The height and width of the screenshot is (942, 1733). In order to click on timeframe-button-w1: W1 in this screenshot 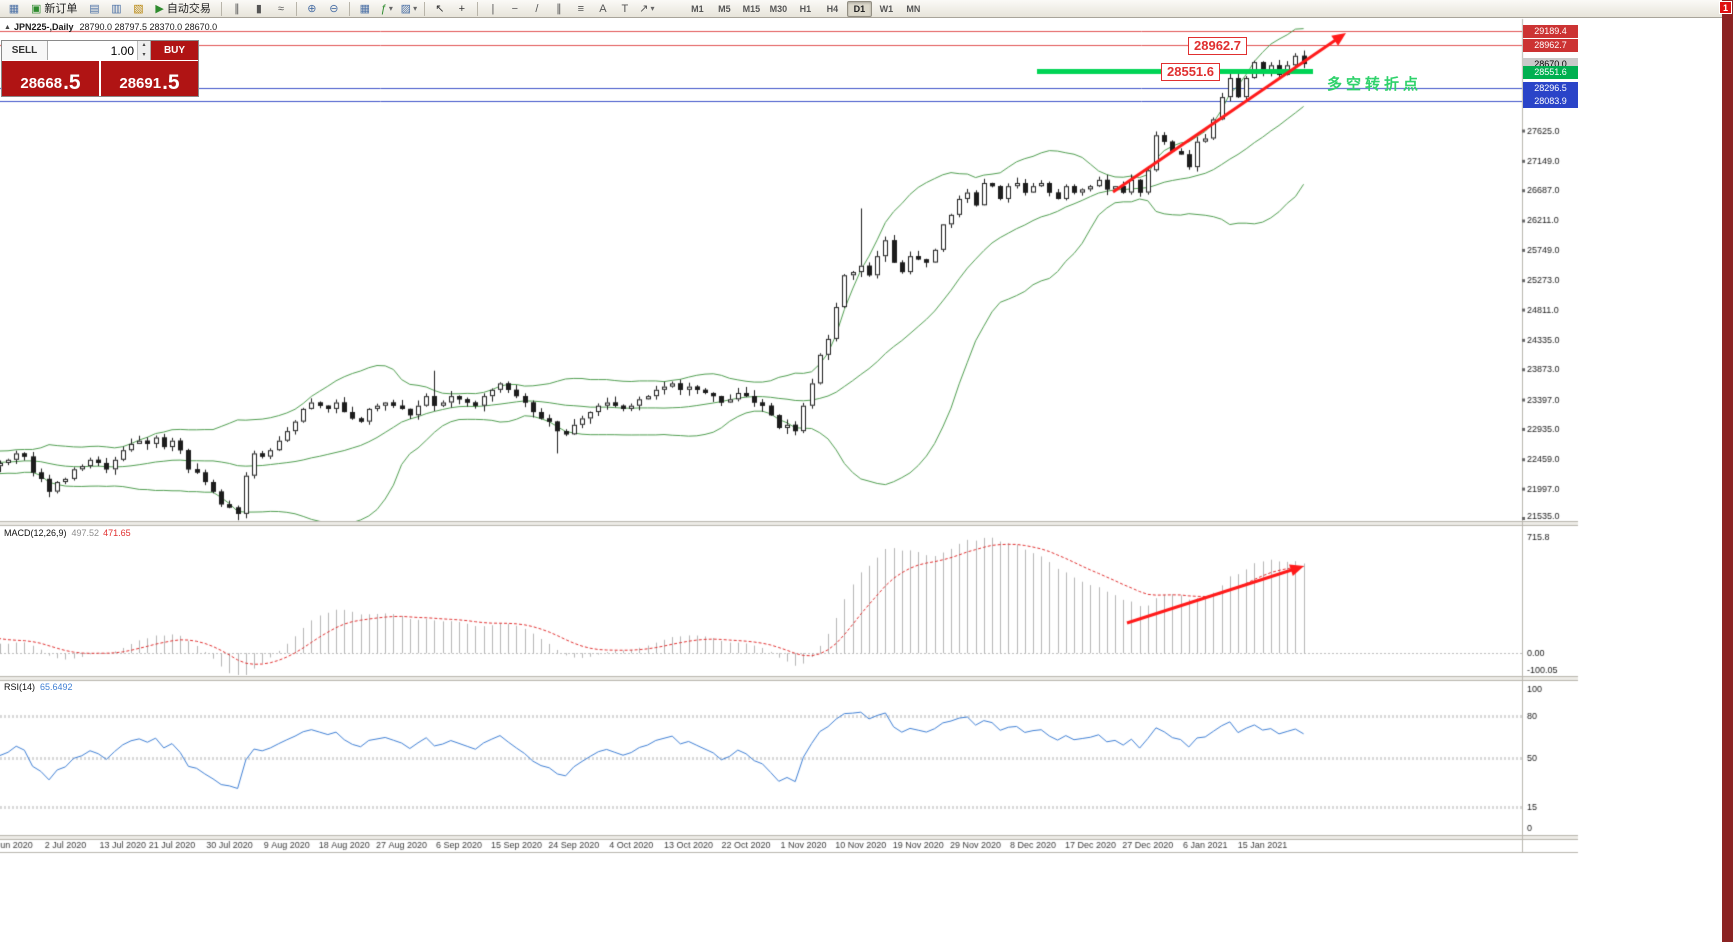, I will do `click(886, 8)`.